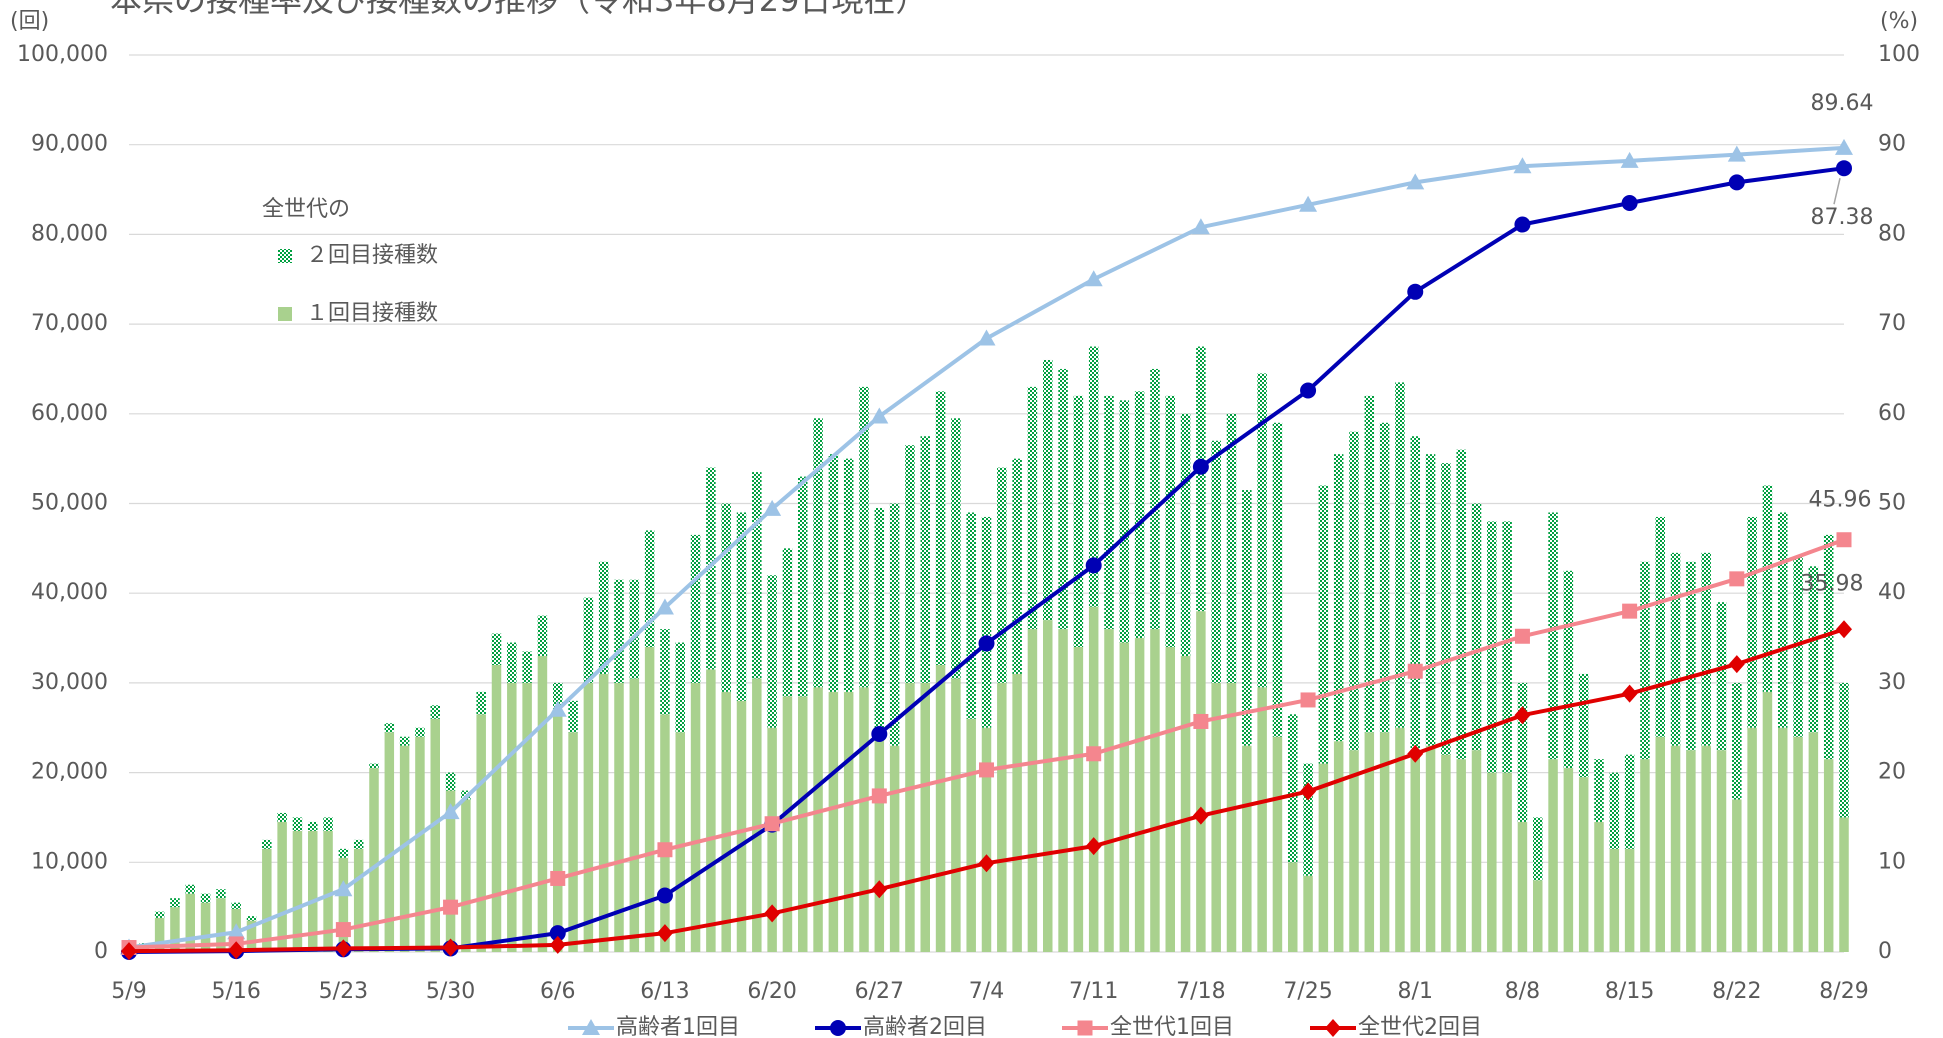  What do you see at coordinates (69, 861) in the screenshot?
I see `y-tick-label: 10,000` at bounding box center [69, 861].